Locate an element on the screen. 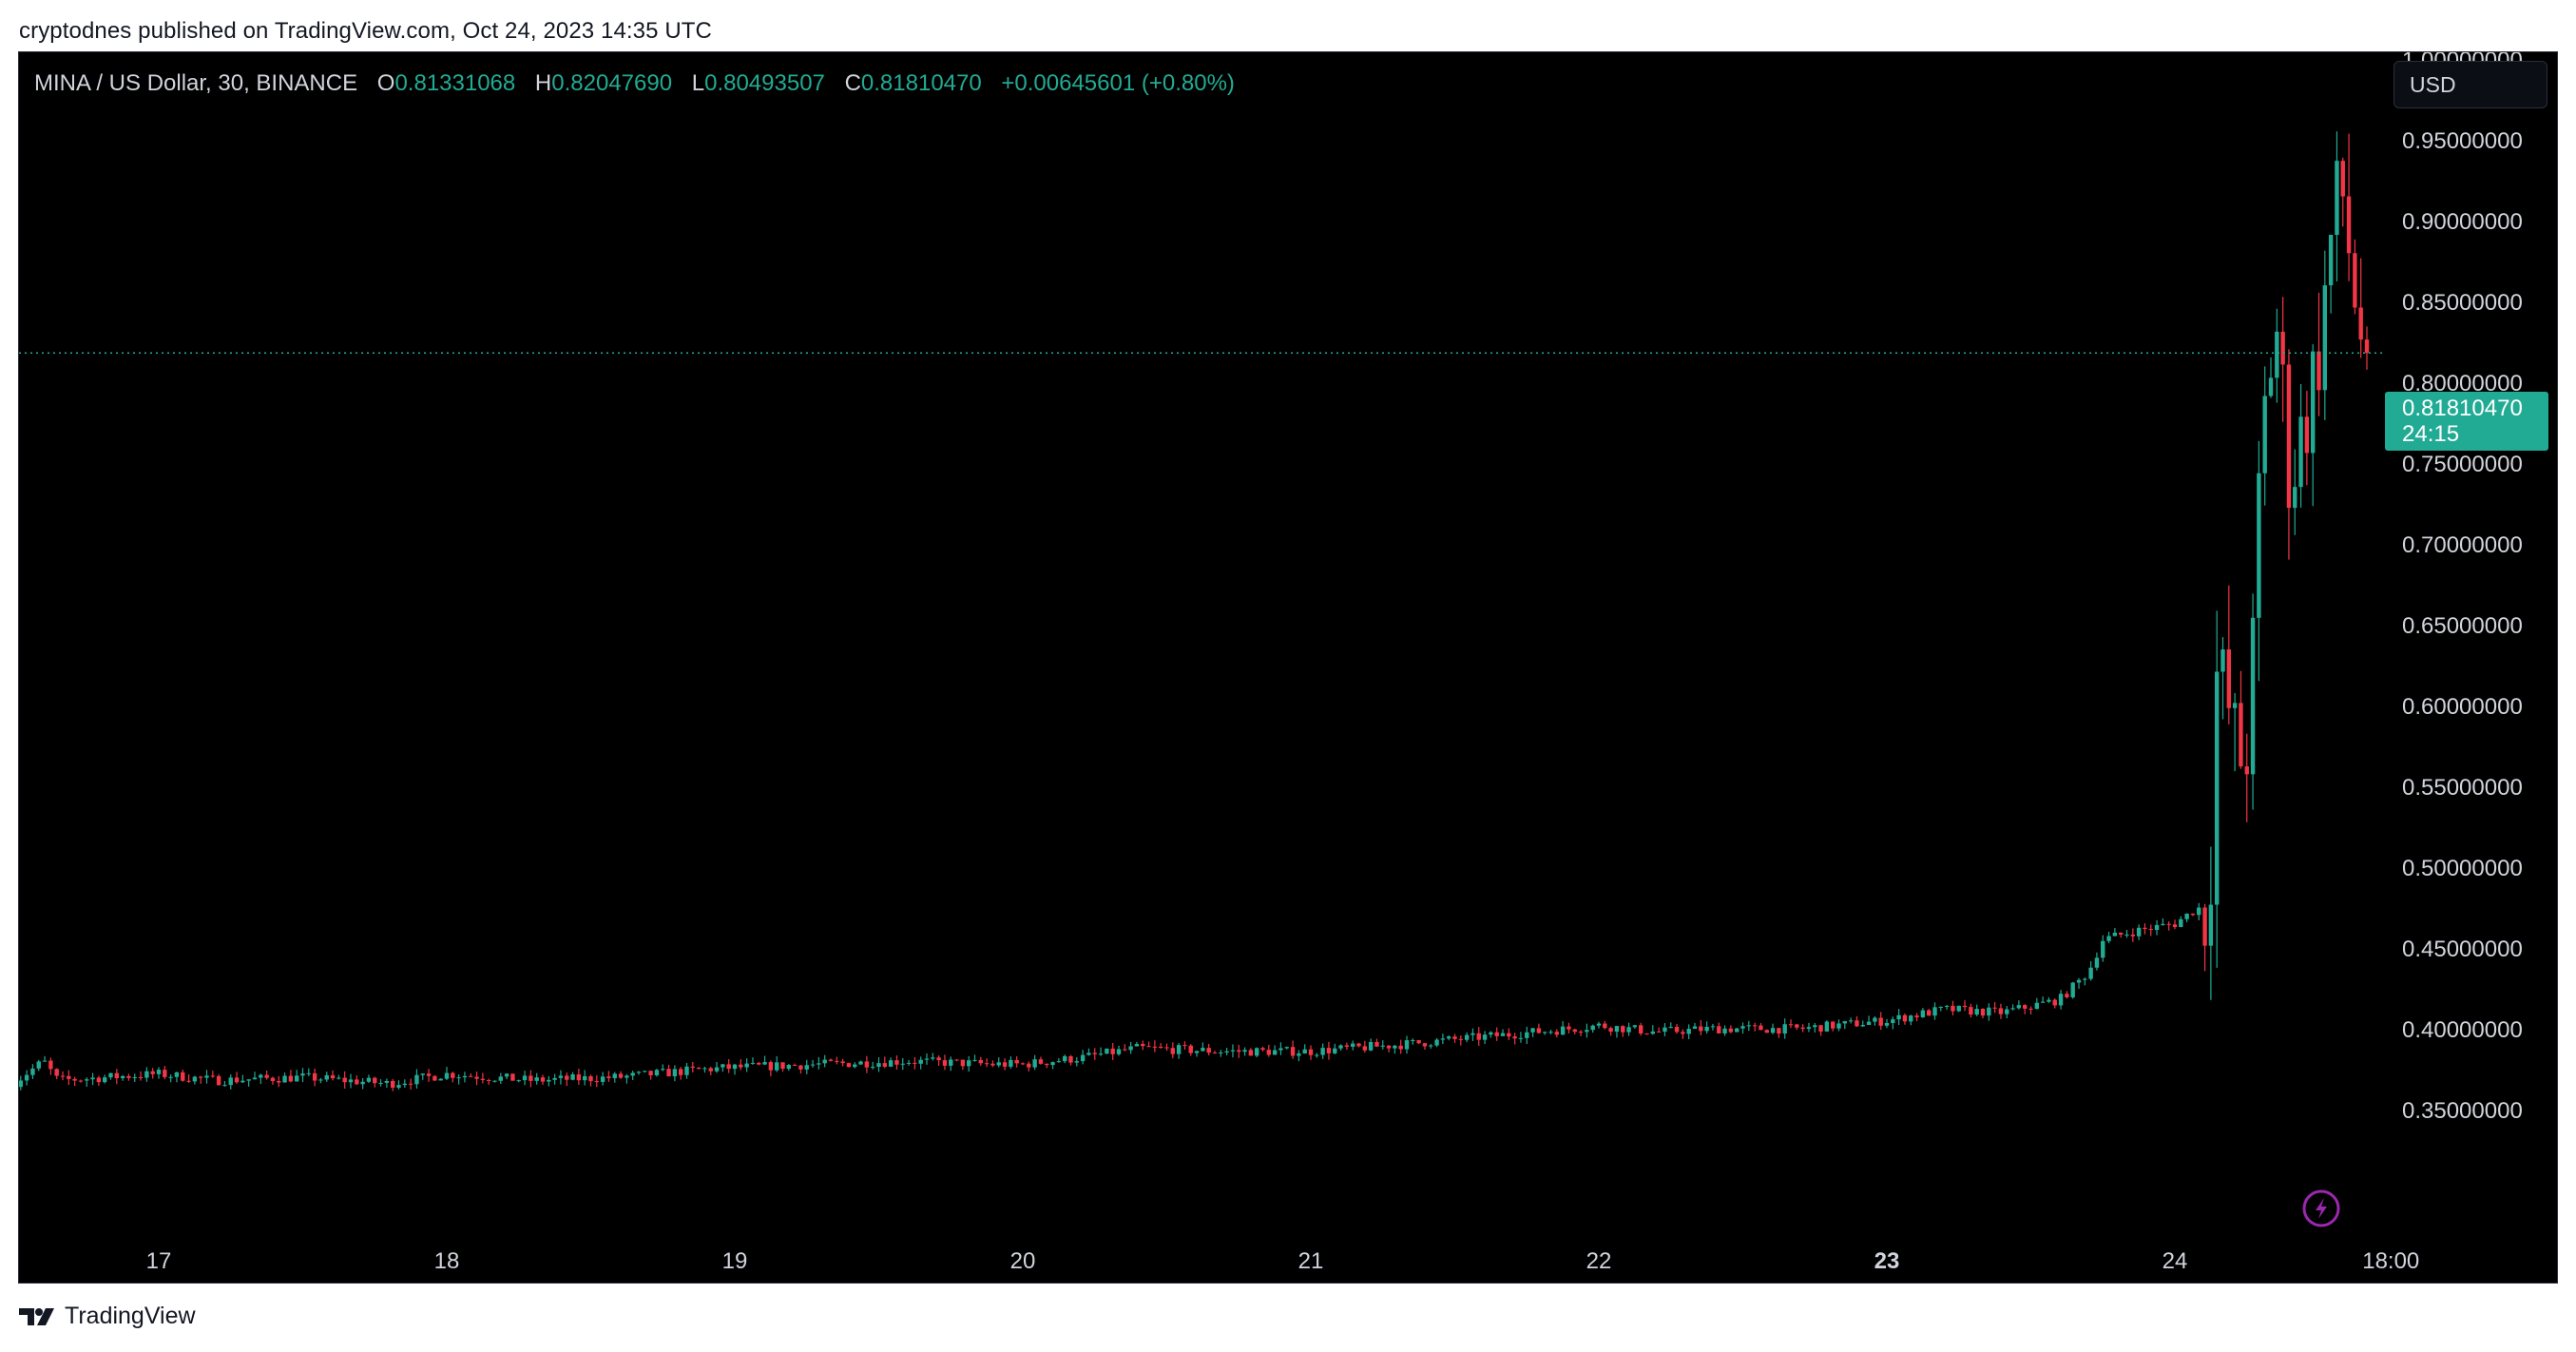 The height and width of the screenshot is (1352, 2576). x-tick-label: 18:00 is located at coordinates (2390, 1261).